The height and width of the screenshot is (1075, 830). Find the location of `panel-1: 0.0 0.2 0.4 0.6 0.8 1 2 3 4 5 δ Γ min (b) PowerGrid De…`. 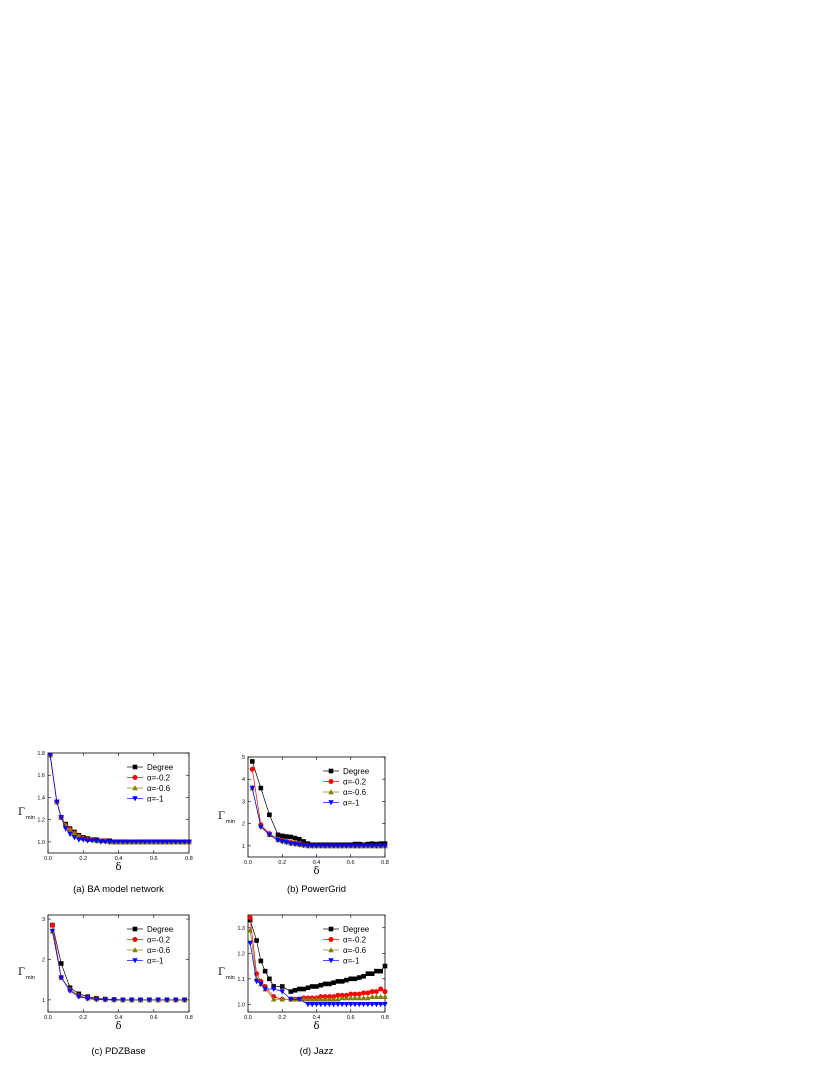

panel-1: 0.0 0.2 0.4 0.6 0.8 1 2 3 4 5 δ Γ min (b) PowerGrid De… is located at coordinates (303, 825).